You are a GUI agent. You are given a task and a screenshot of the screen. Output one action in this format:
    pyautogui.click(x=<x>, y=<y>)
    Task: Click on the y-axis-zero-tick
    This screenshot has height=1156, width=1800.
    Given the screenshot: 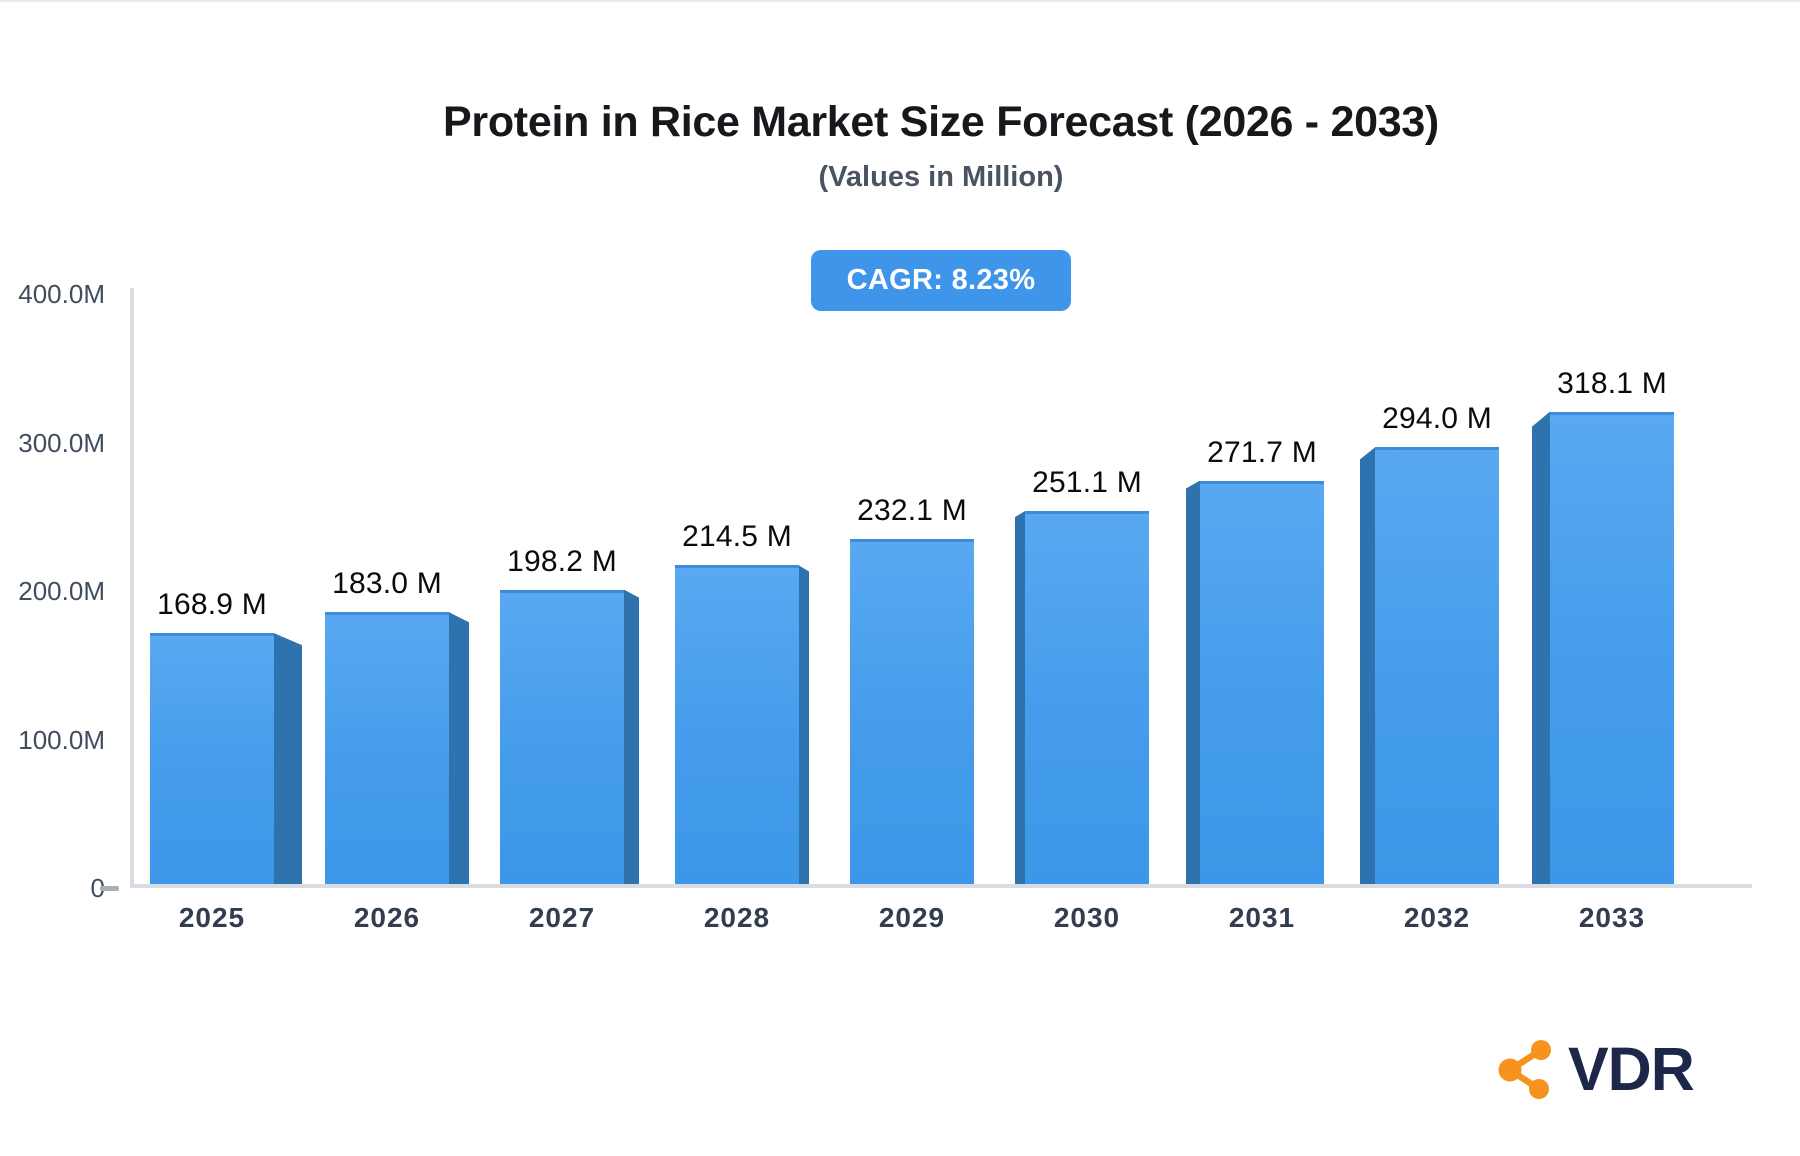 What is the action you would take?
    pyautogui.click(x=109, y=888)
    